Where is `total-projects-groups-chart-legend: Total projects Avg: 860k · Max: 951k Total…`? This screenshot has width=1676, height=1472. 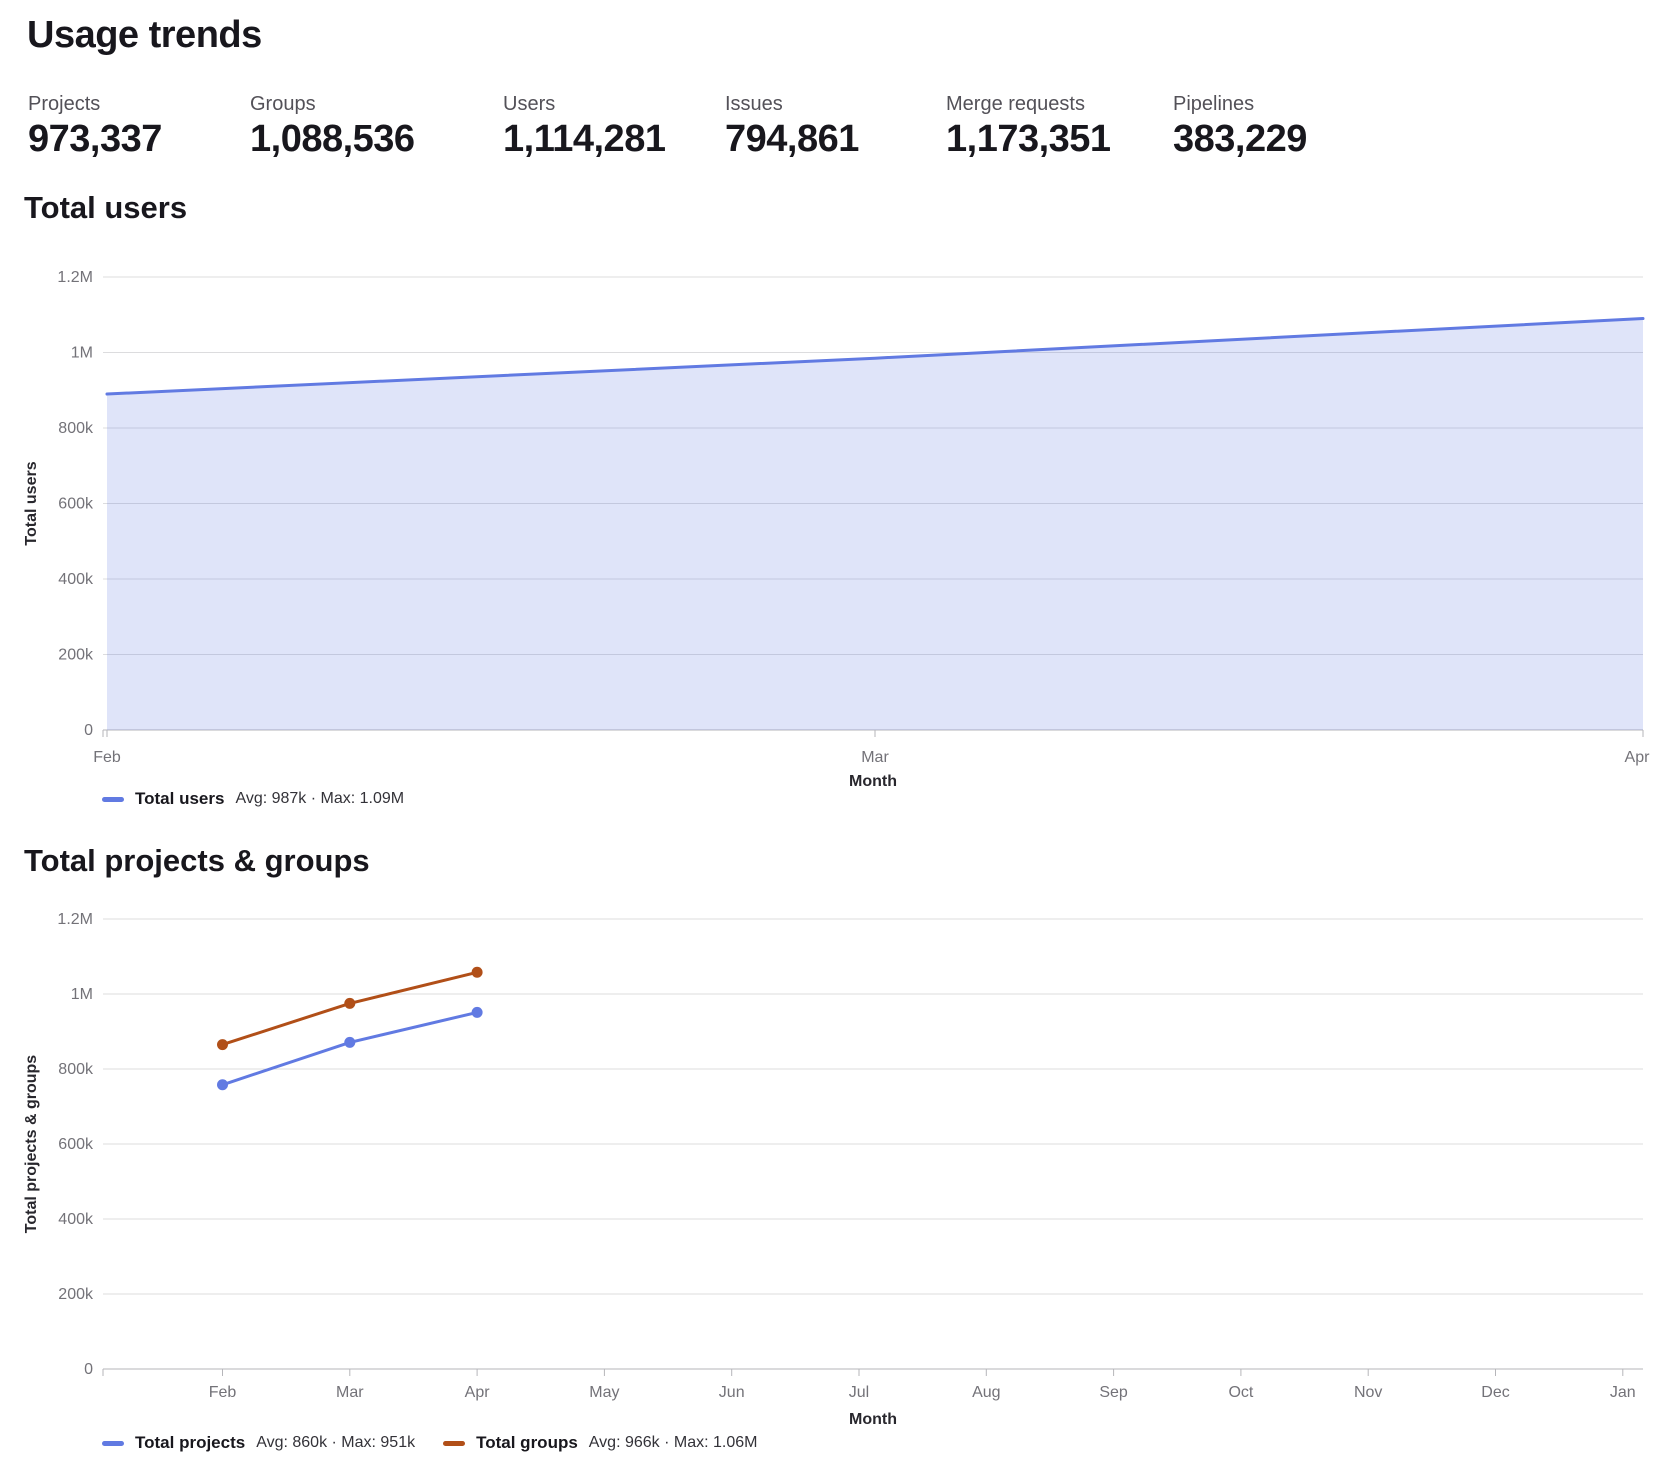
total-projects-groups-chart-legend: Total projects Avg: 860k · Max: 951k Total… is located at coordinates (429, 1443).